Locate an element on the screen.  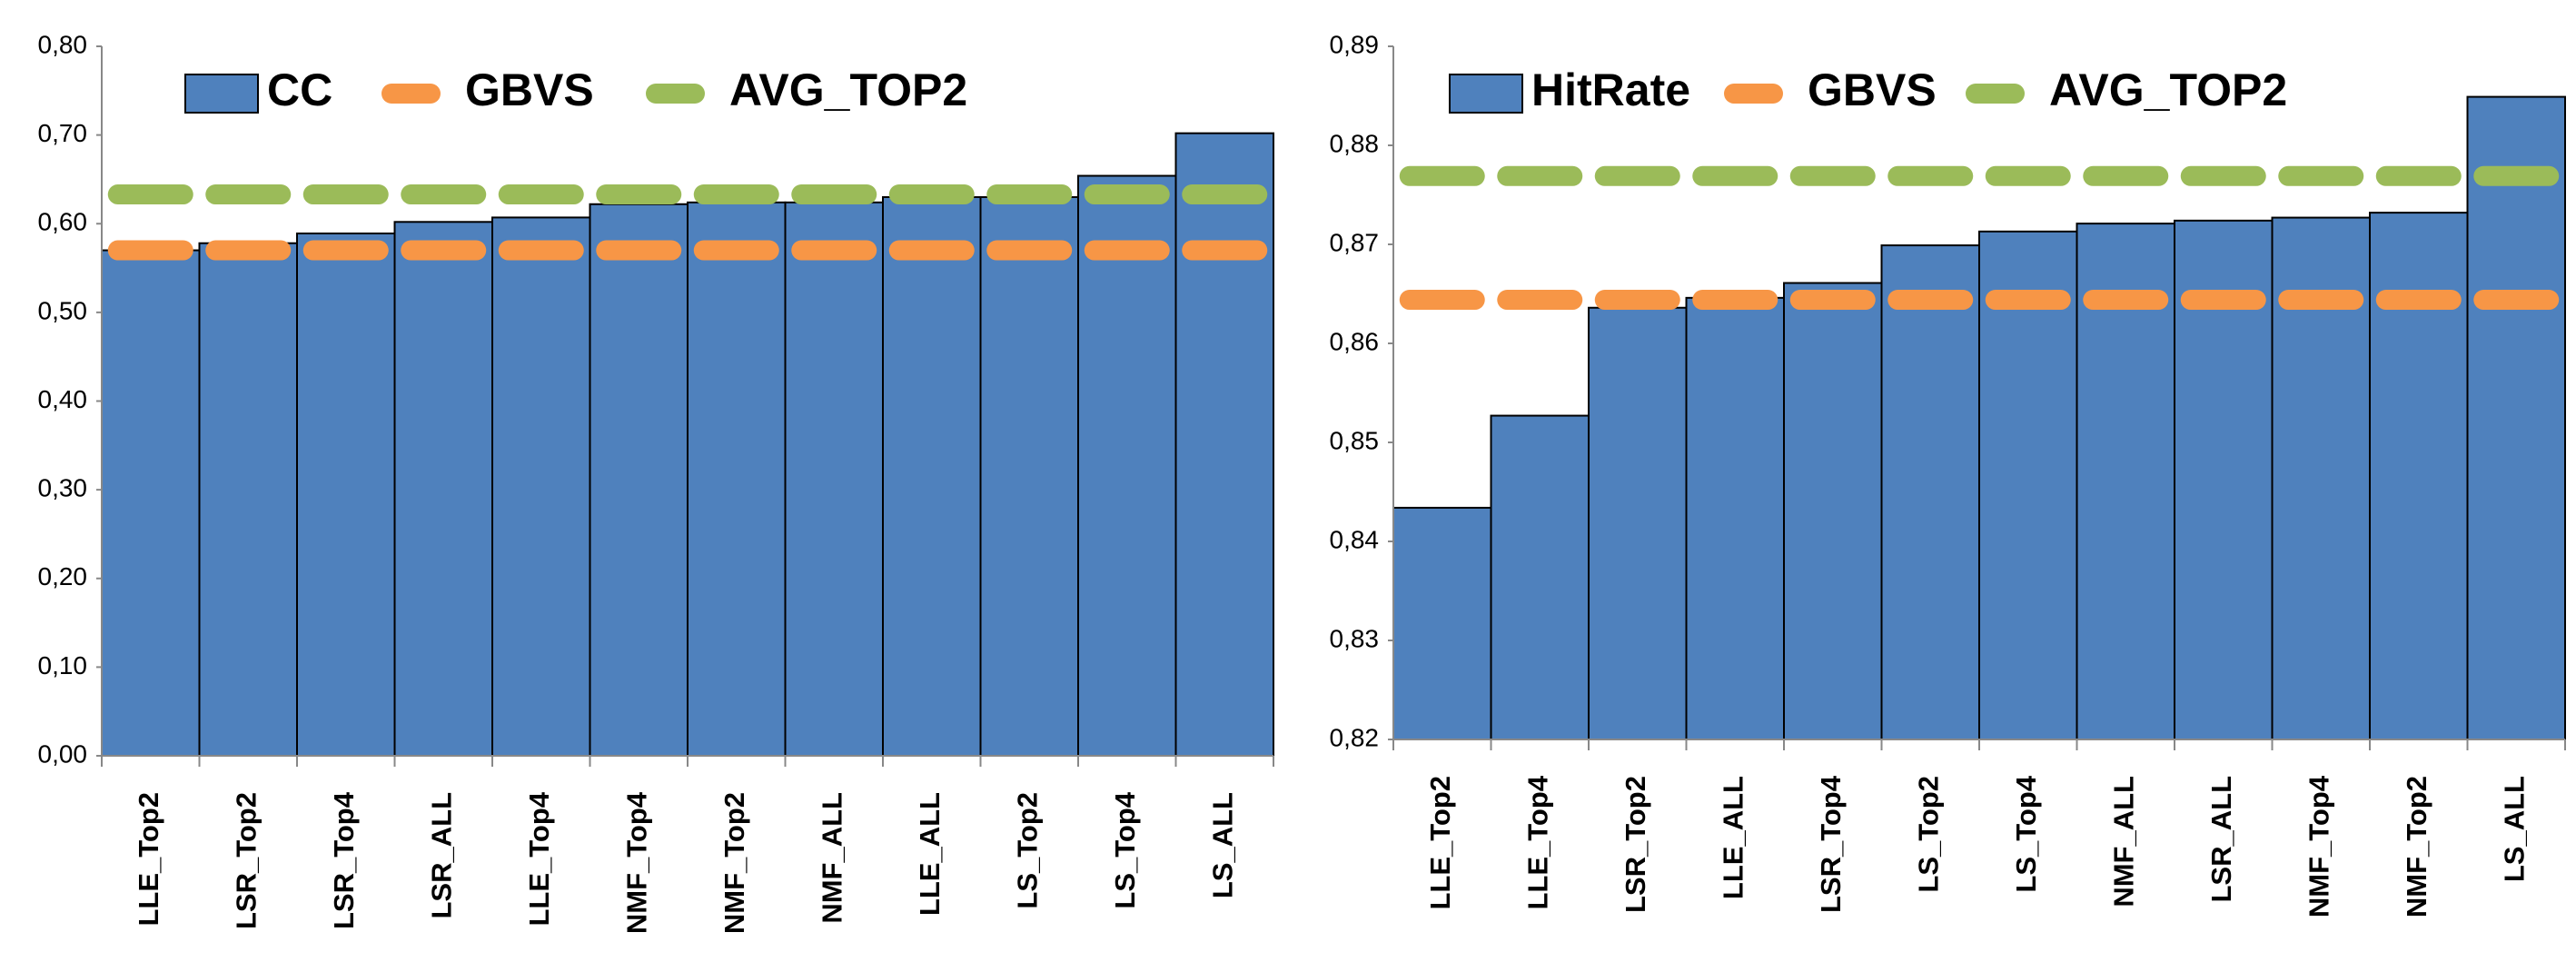
y-tick-label: 0,20 is located at coordinates (63, 576).